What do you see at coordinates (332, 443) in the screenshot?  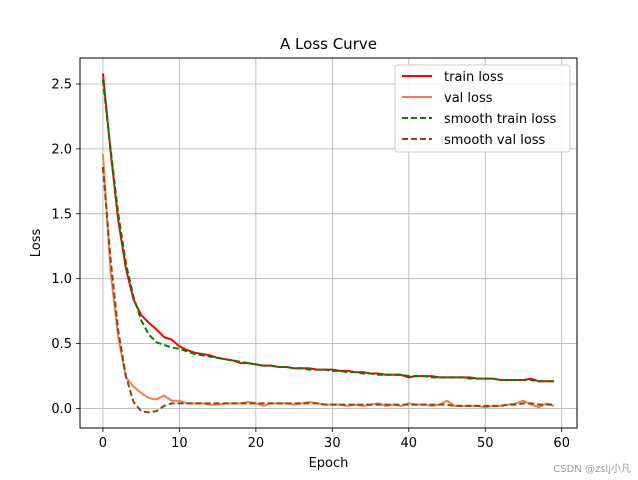 I see `x-tick-label: 30` at bounding box center [332, 443].